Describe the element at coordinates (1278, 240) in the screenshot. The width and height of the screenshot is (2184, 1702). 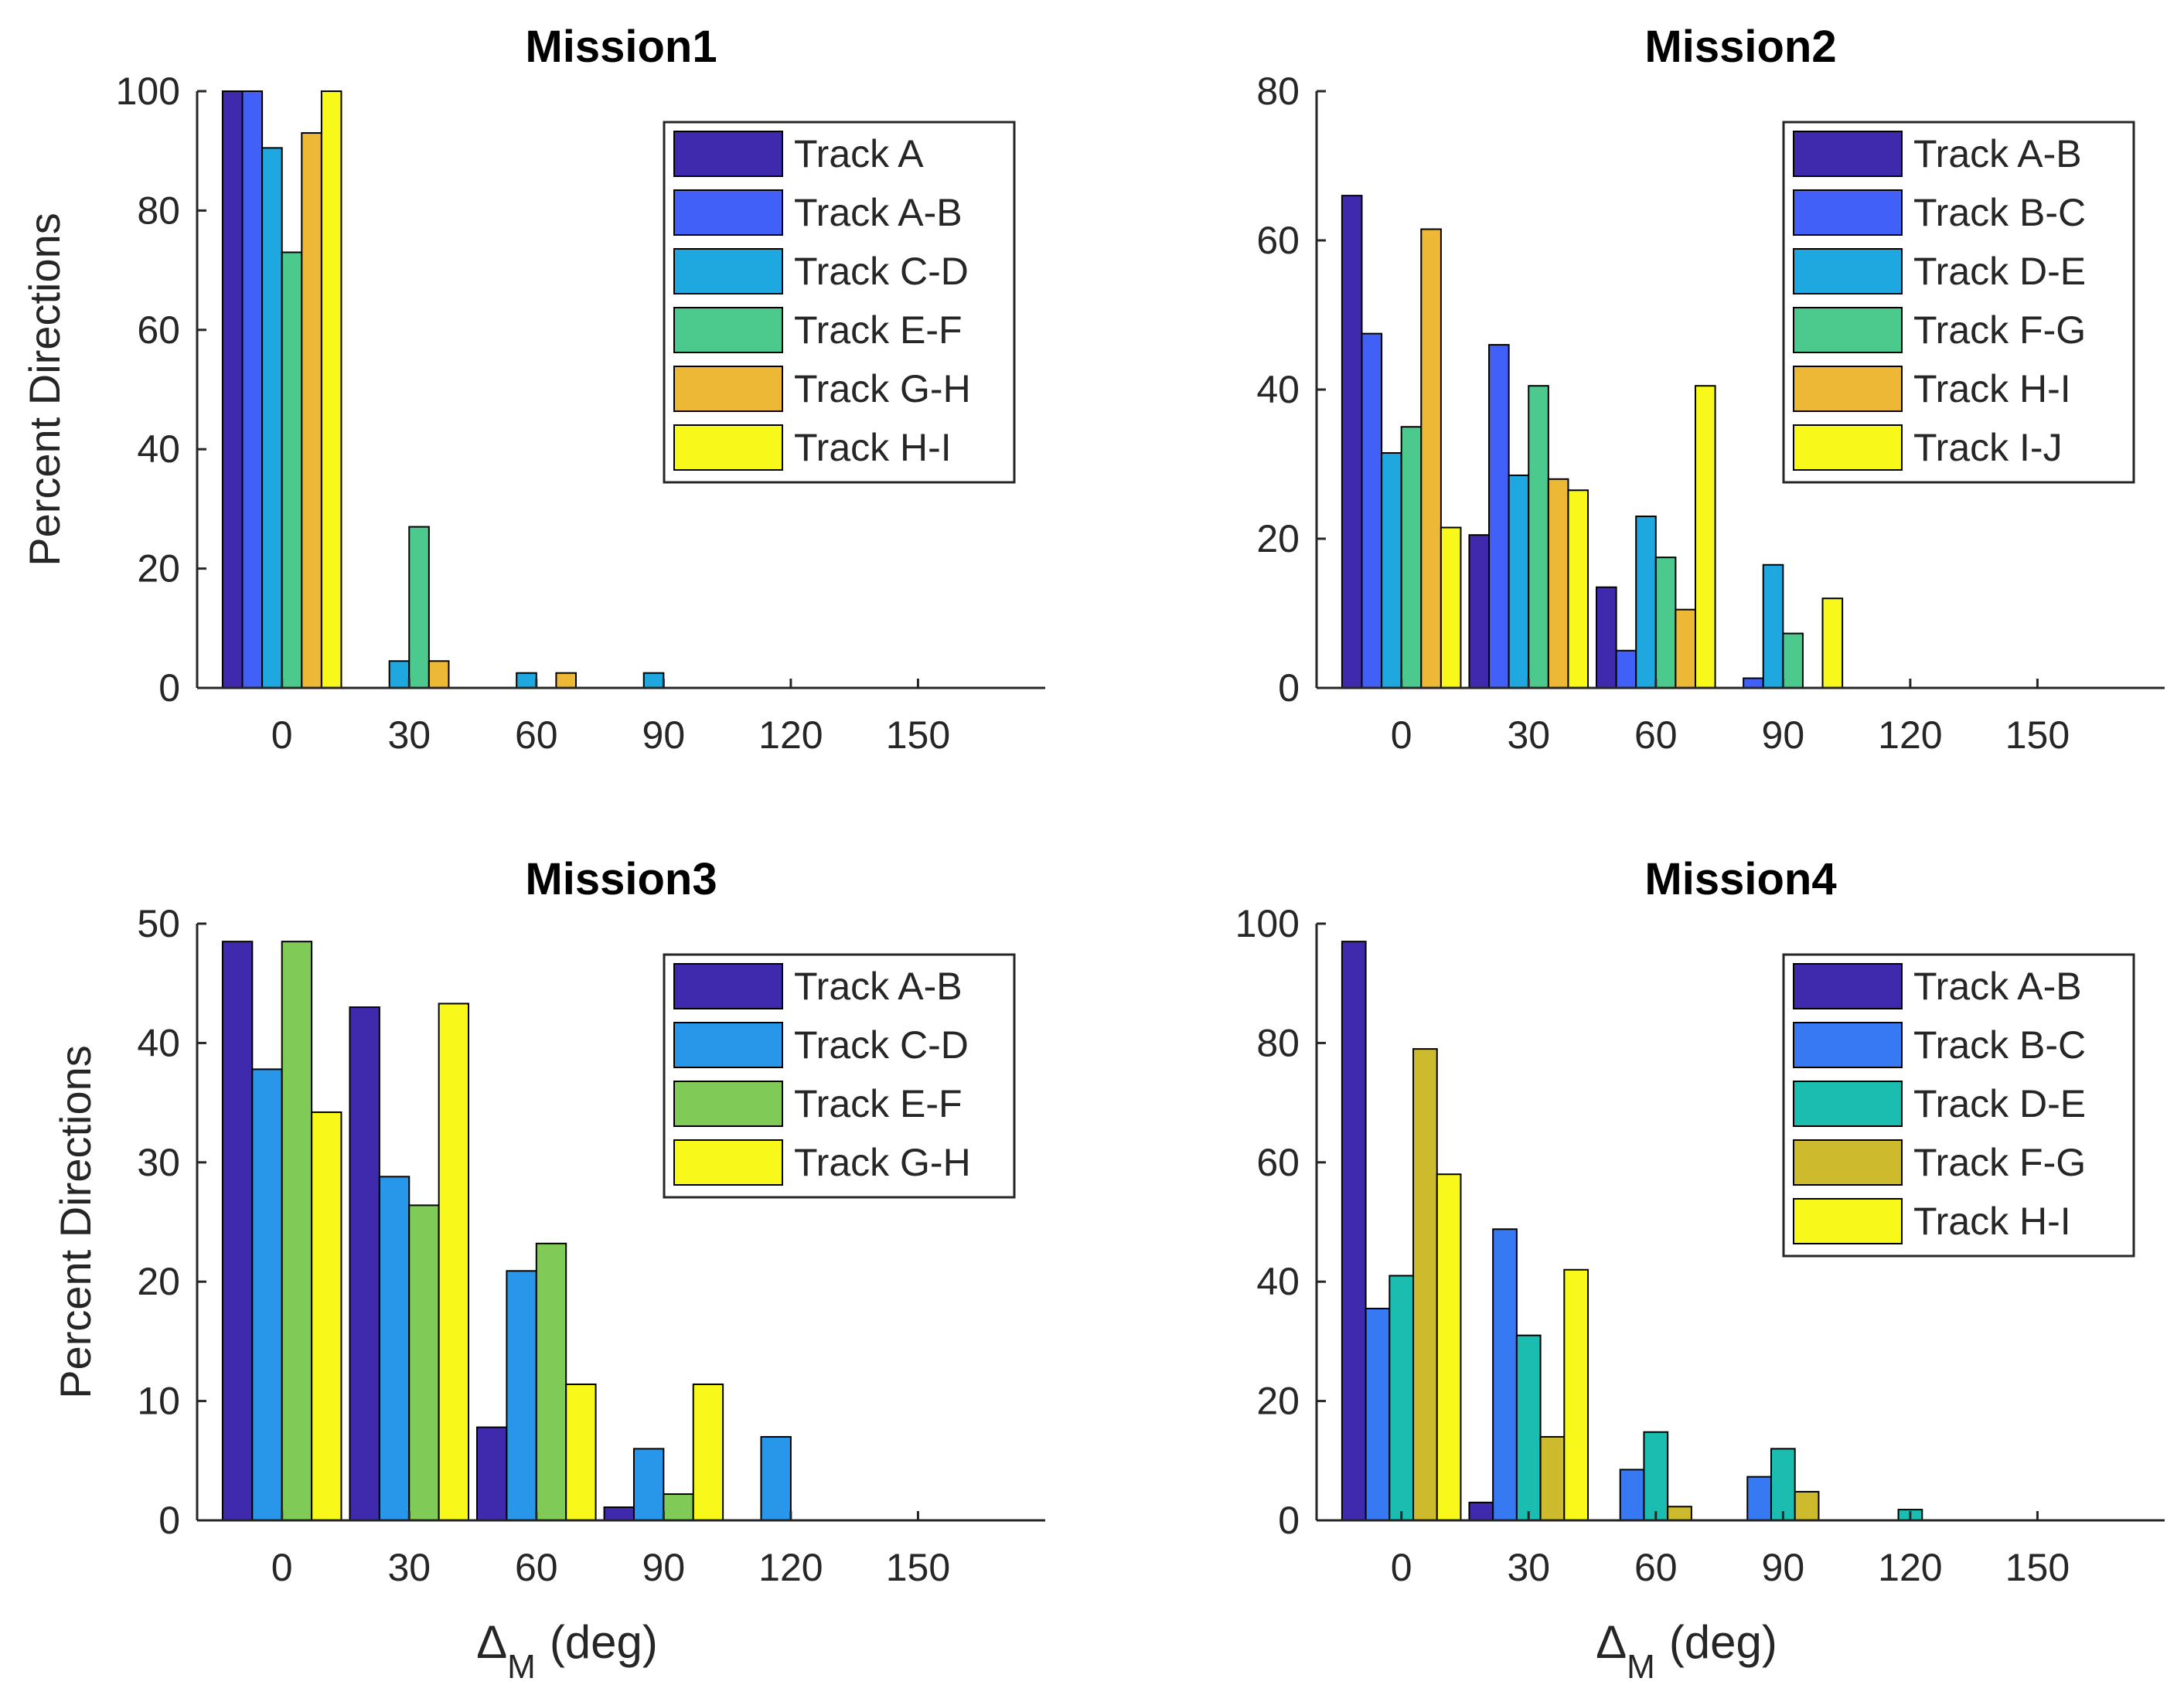
I see `y-tick-label: 60` at that location.